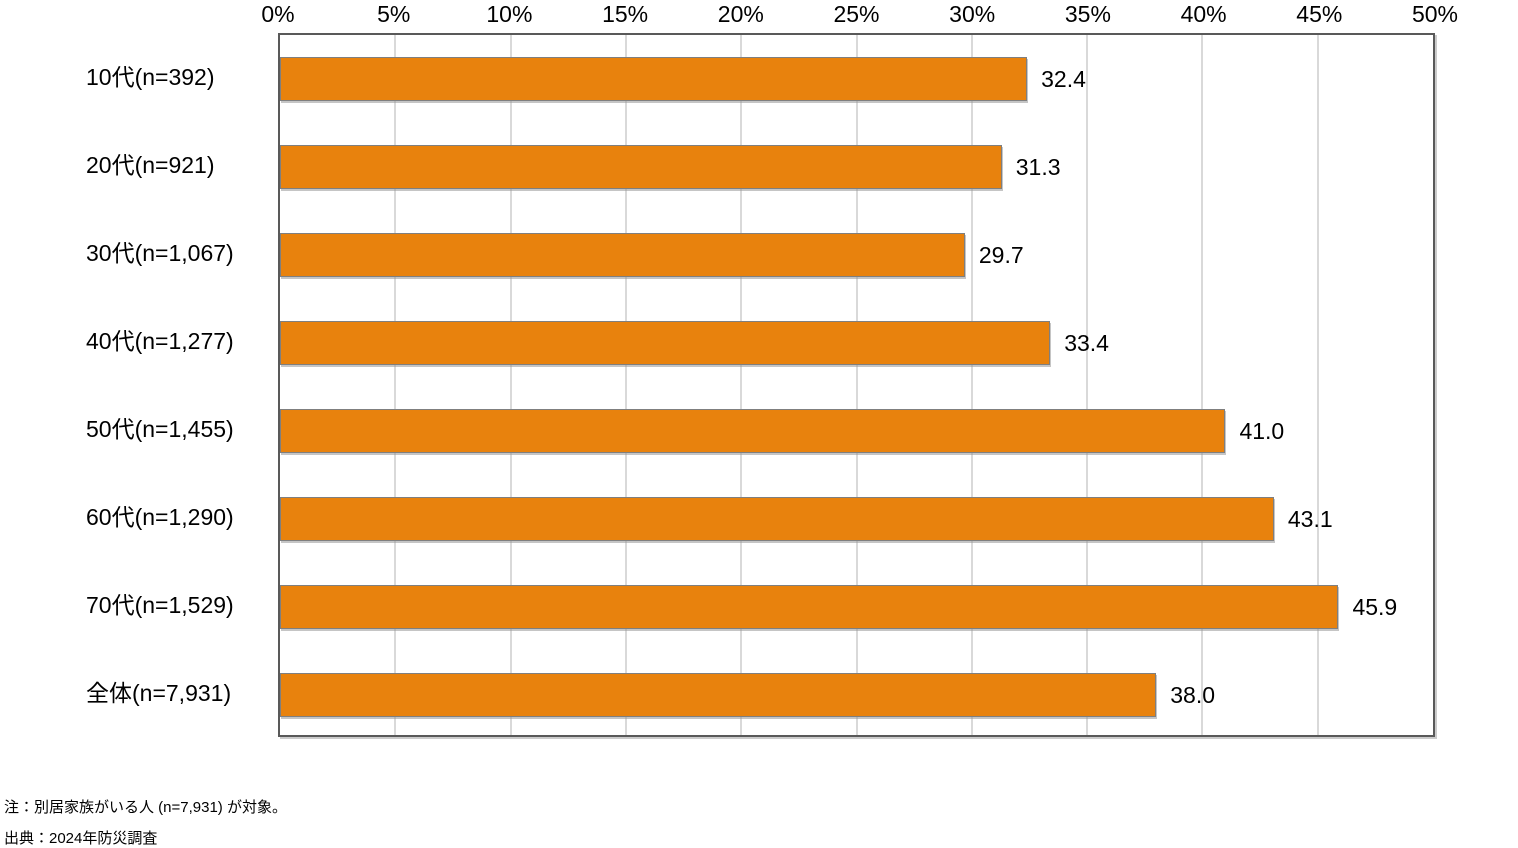  I want to click on x-axis-tick-label: 45%, so click(1319, 14).